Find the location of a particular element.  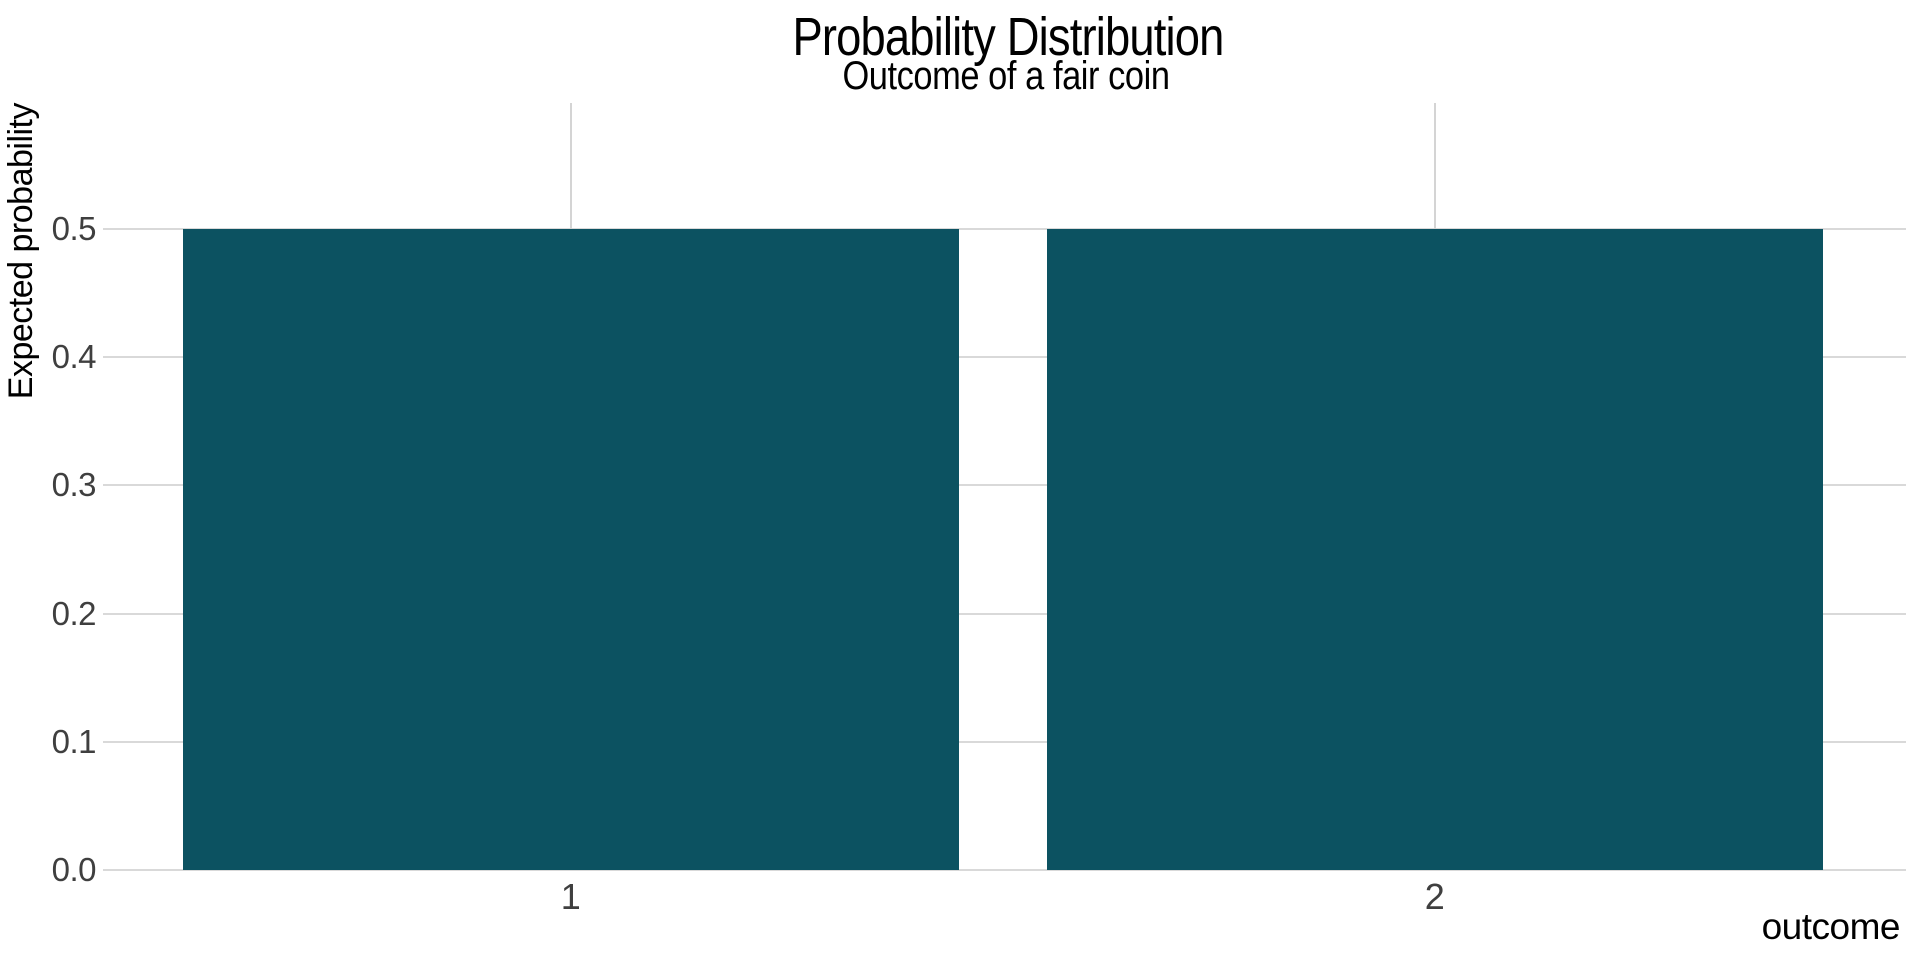

x-tick-label: 1 is located at coordinates (570, 896).